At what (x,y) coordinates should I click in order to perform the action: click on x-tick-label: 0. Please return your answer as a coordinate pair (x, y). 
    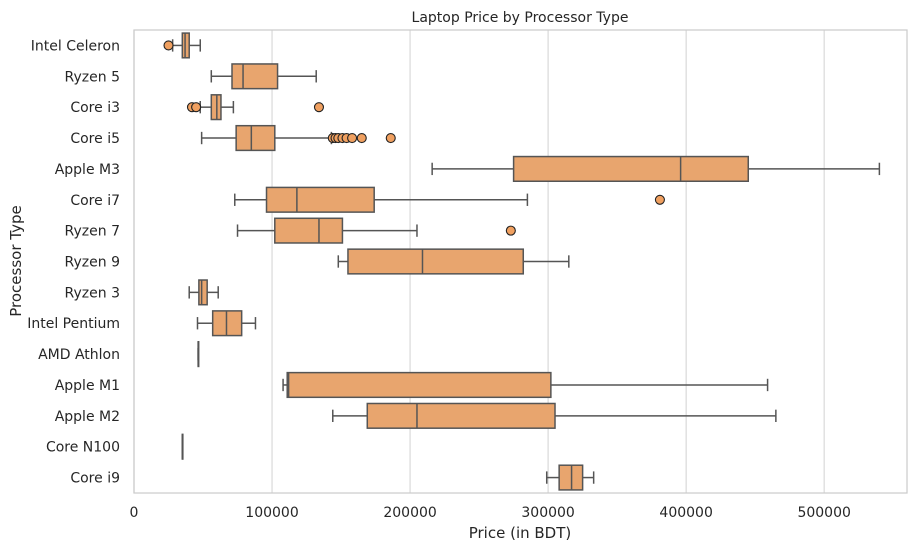
    Looking at the image, I should click on (134, 513).